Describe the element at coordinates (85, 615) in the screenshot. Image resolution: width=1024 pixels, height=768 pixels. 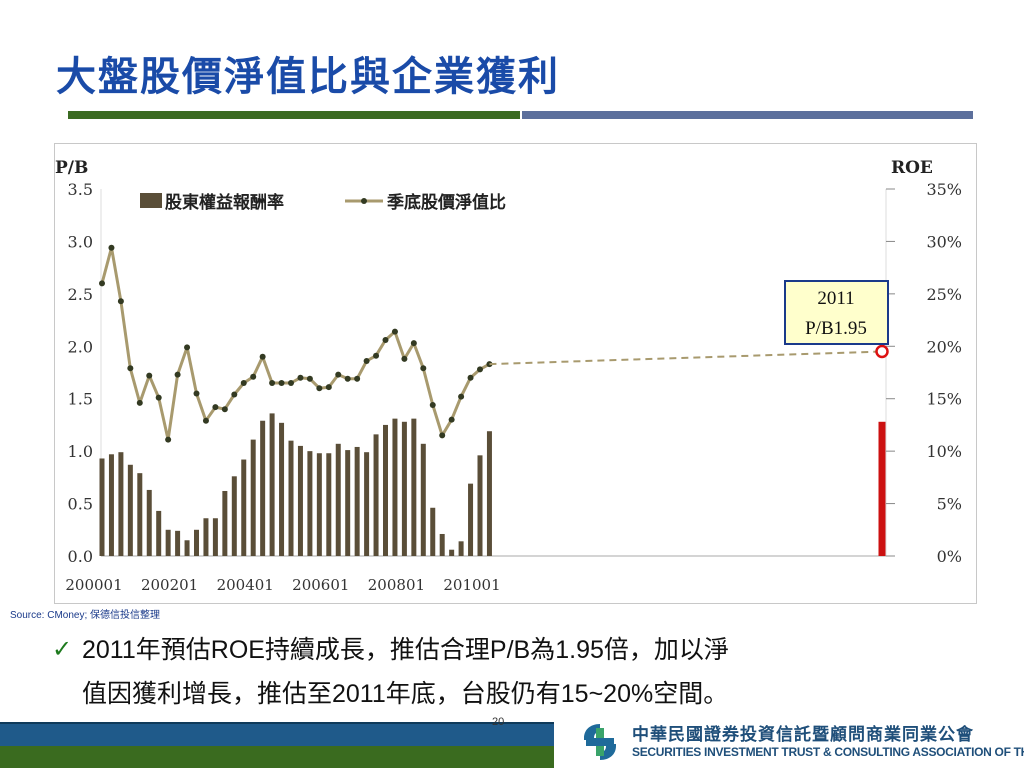
I see `source-note: Source: CMoney; 保德信投信整理` at that location.